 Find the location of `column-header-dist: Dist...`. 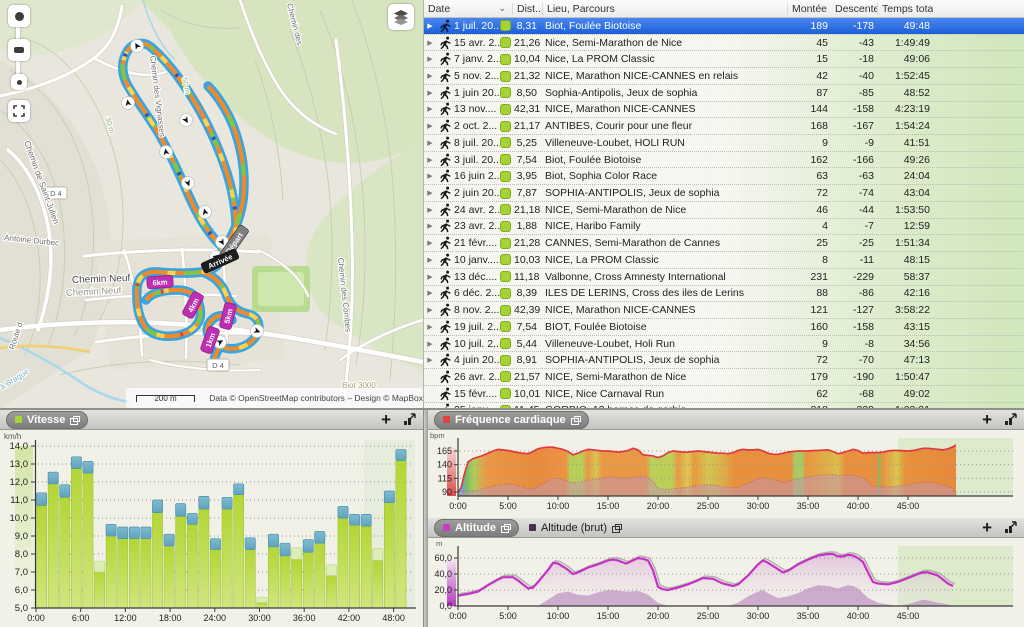

column-header-dist: Dist... is located at coordinates (527, 8).